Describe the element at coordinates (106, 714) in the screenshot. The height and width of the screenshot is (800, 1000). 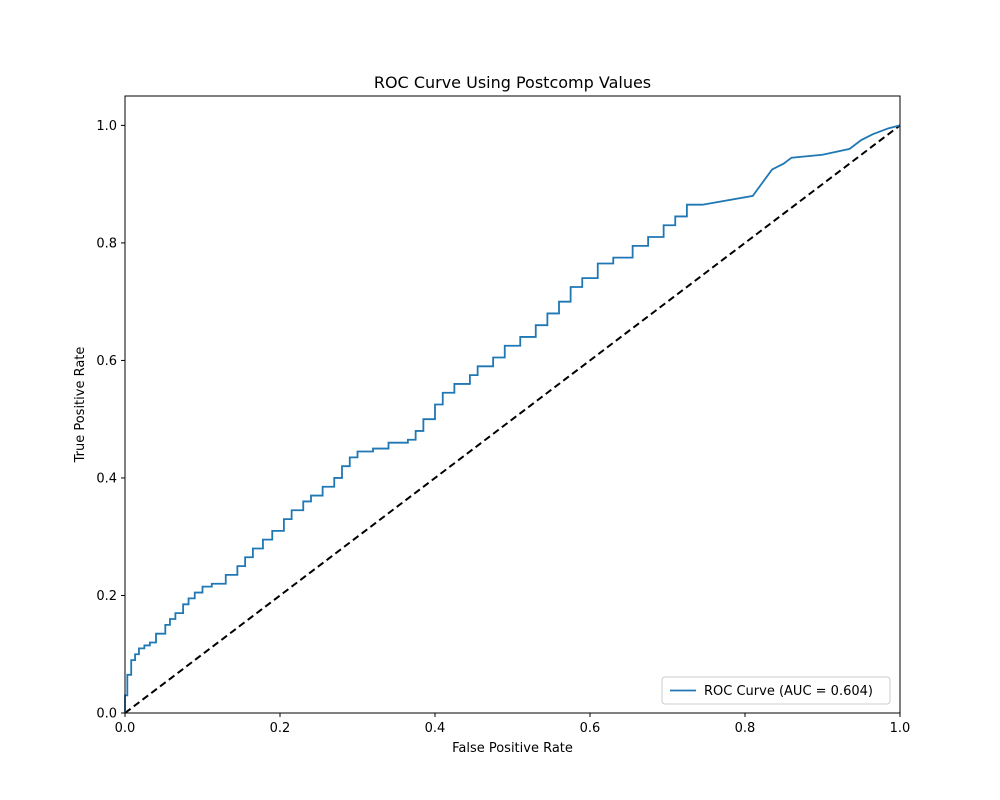
I see `y-tick-label: 0.0` at that location.